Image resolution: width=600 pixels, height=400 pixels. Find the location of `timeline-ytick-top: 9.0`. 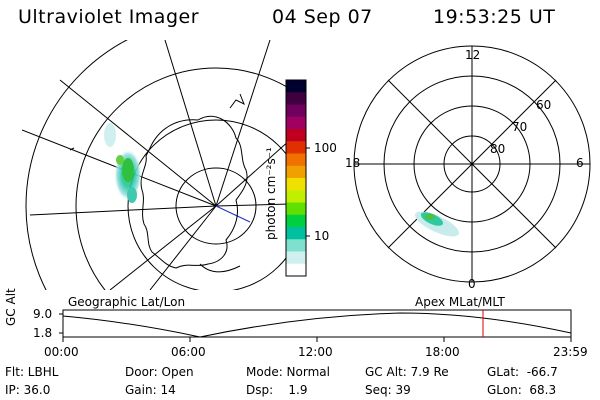

timeline-ytick-top: 9.0 is located at coordinates (43, 314).